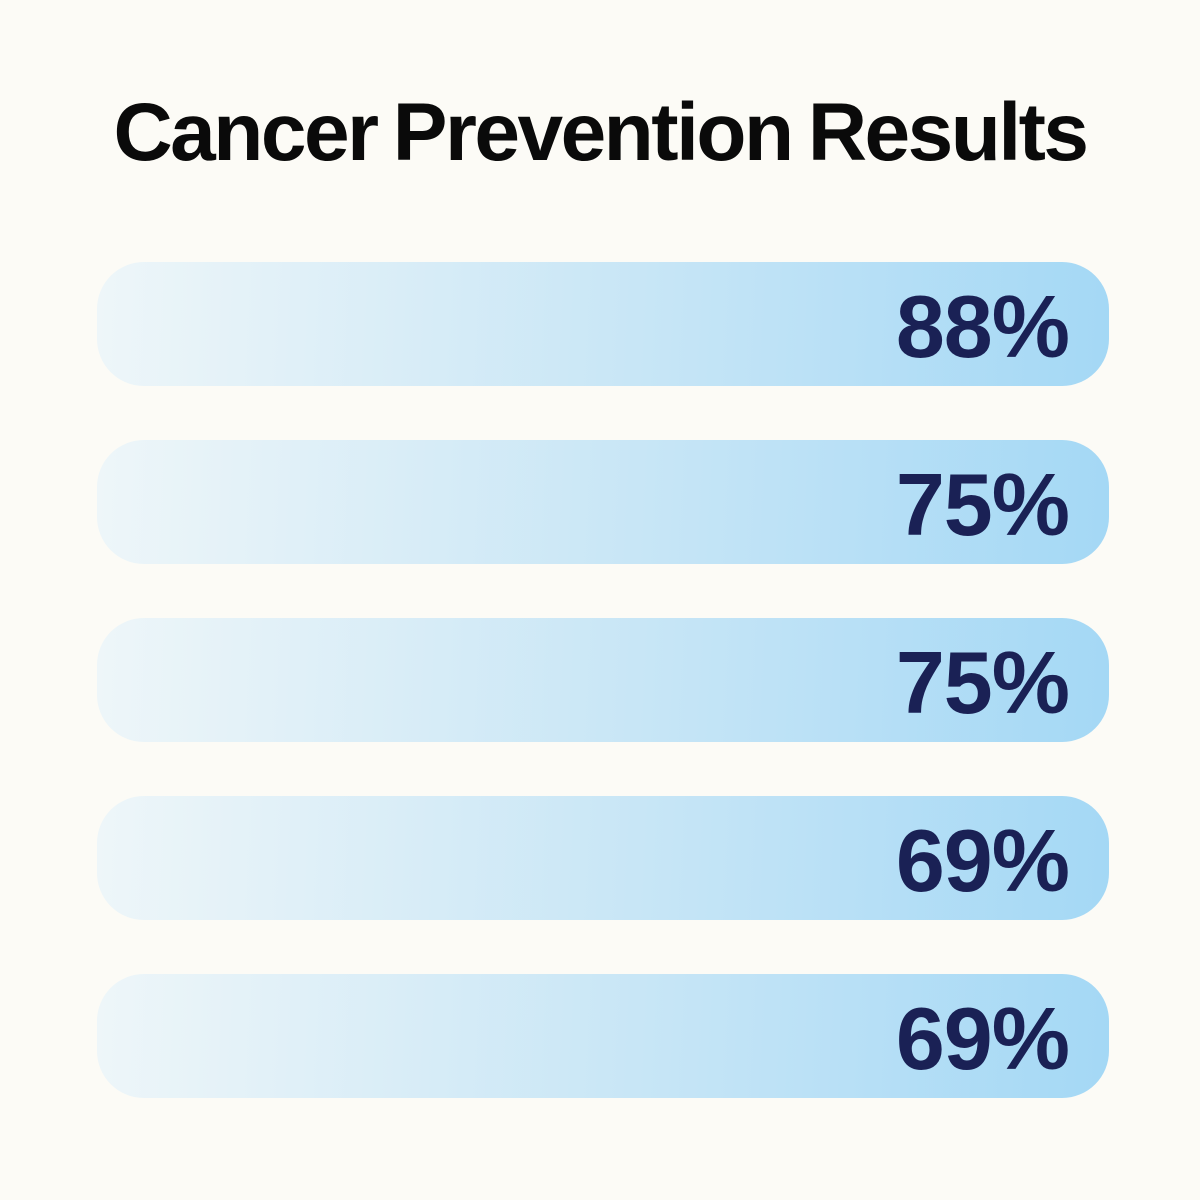  Describe the element at coordinates (601, 132) in the screenshot. I see `chart-title: Cancer Prevention Results` at that location.